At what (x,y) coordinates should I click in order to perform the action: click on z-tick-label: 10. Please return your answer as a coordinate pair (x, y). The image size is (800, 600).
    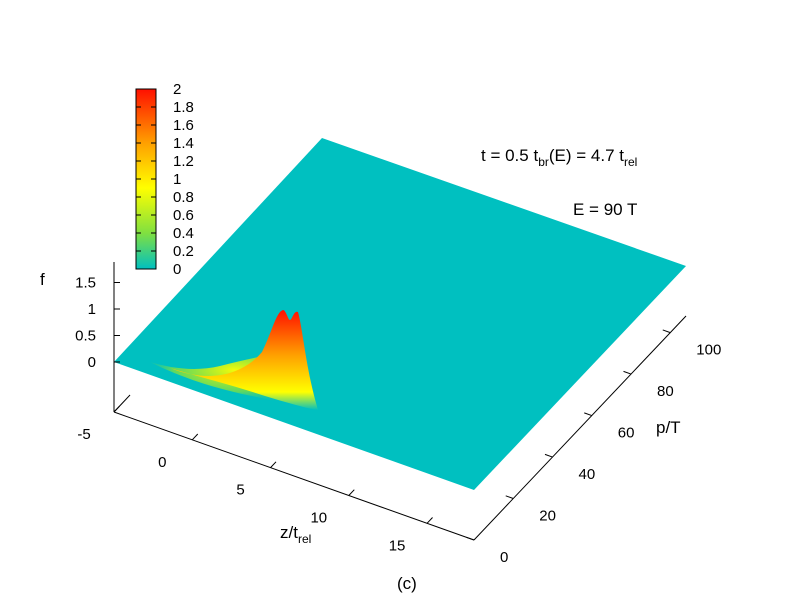
    Looking at the image, I should click on (318, 517).